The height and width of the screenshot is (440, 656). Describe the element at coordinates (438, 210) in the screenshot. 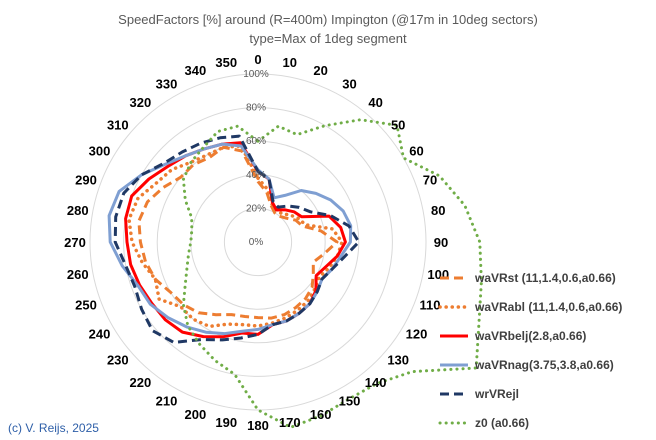

I see `angle-label: 80` at that location.